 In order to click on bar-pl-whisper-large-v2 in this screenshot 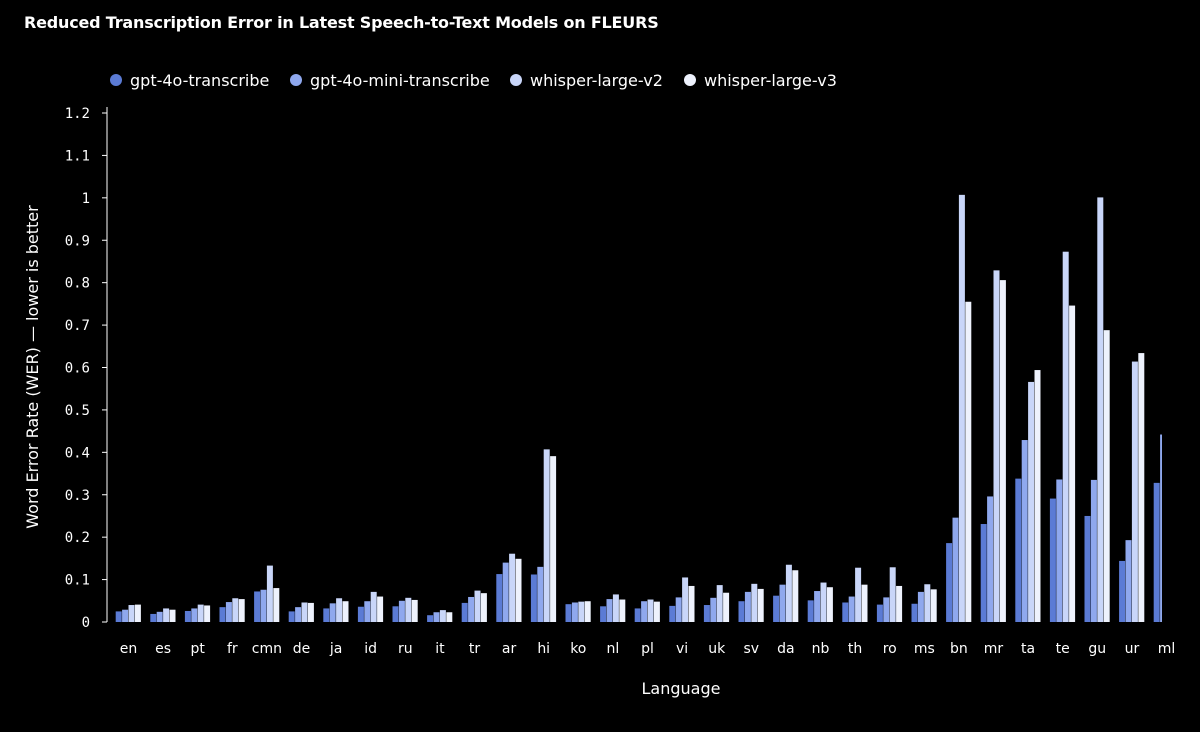, I will do `click(650, 610)`.